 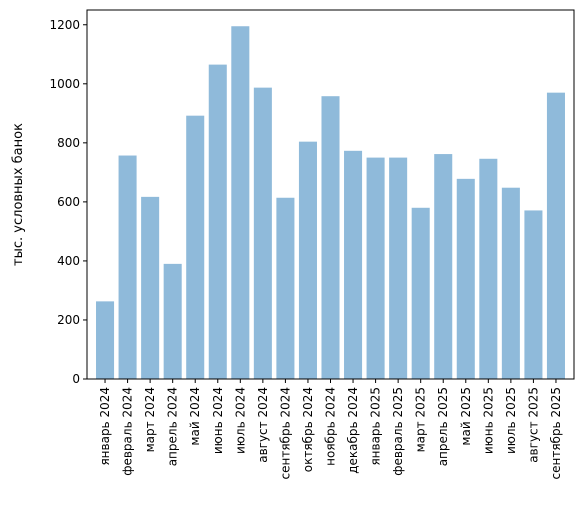 What do you see at coordinates (105, 426) in the screenshot?
I see `x-tick-label: январь 2024` at bounding box center [105, 426].